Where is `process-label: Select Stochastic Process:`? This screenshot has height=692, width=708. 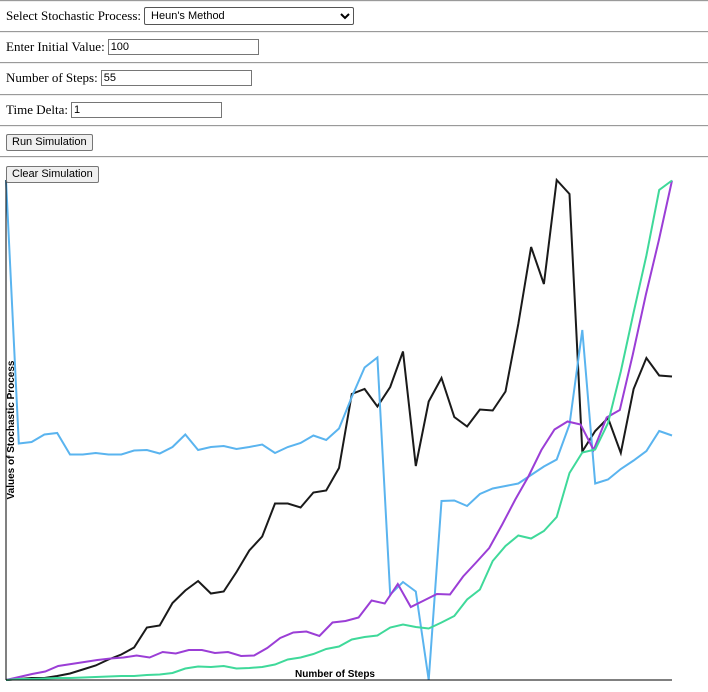
process-label: Select Stochastic Process: is located at coordinates (74, 15).